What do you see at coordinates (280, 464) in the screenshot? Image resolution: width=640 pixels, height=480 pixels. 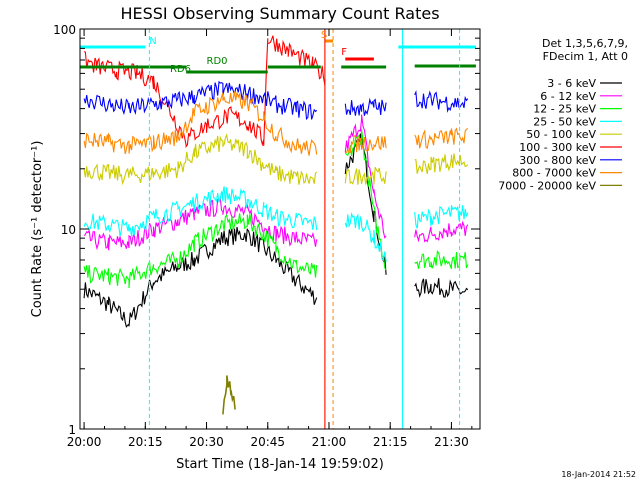 I see `x-axis-label: Start Time (18-Jan-14 19:59:02)` at bounding box center [280, 464].